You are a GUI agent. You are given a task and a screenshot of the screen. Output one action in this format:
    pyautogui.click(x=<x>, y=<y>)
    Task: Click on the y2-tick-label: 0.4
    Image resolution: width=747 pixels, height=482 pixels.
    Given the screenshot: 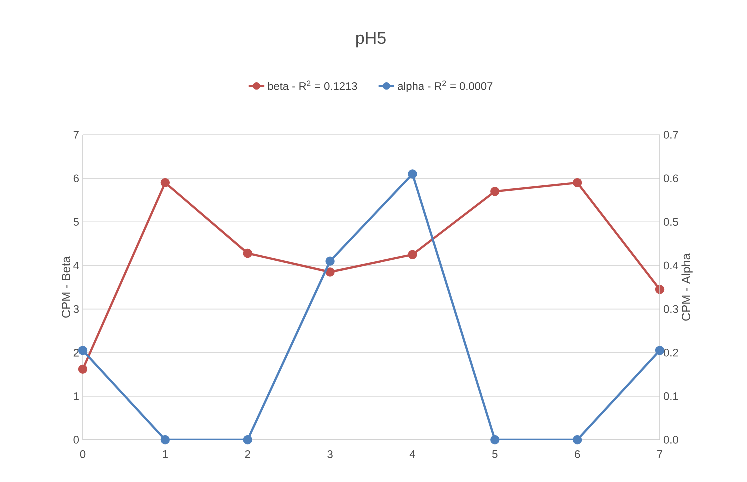 What is the action you would take?
    pyautogui.click(x=671, y=266)
    